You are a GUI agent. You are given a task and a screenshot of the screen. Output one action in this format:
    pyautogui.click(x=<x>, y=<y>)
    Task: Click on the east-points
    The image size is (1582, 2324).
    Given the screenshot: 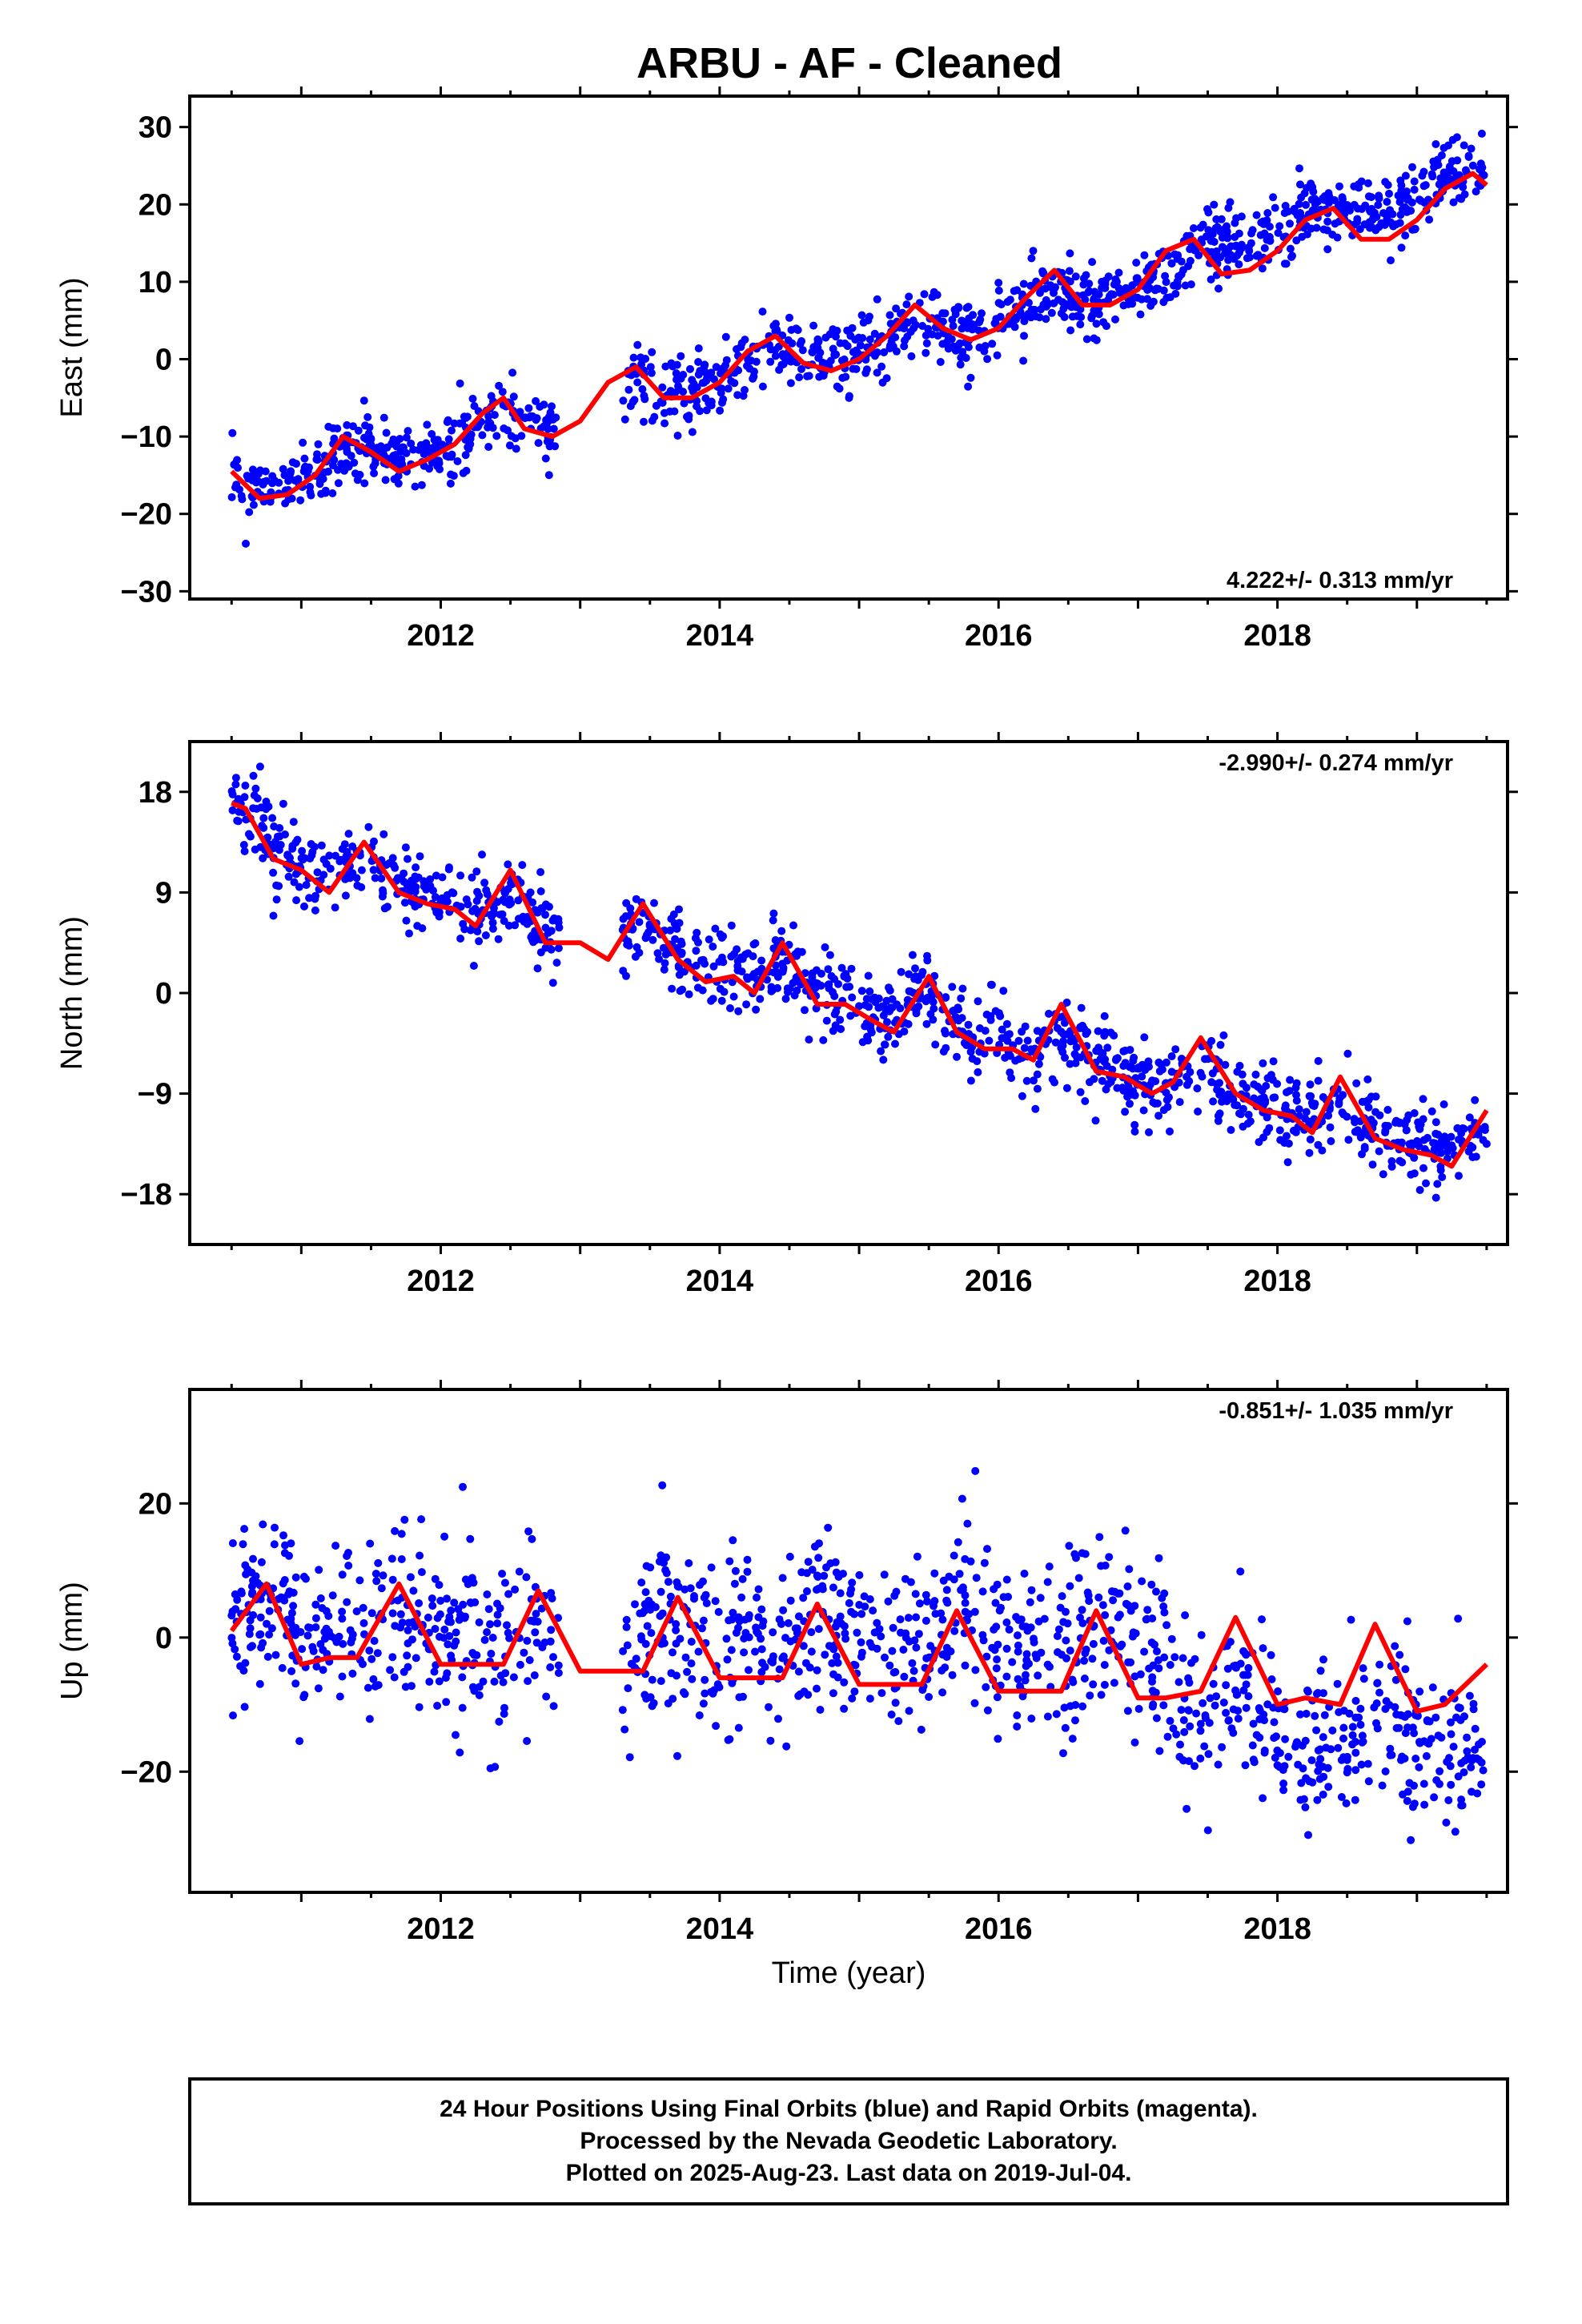 What is the action you would take?
    pyautogui.click(x=857, y=338)
    